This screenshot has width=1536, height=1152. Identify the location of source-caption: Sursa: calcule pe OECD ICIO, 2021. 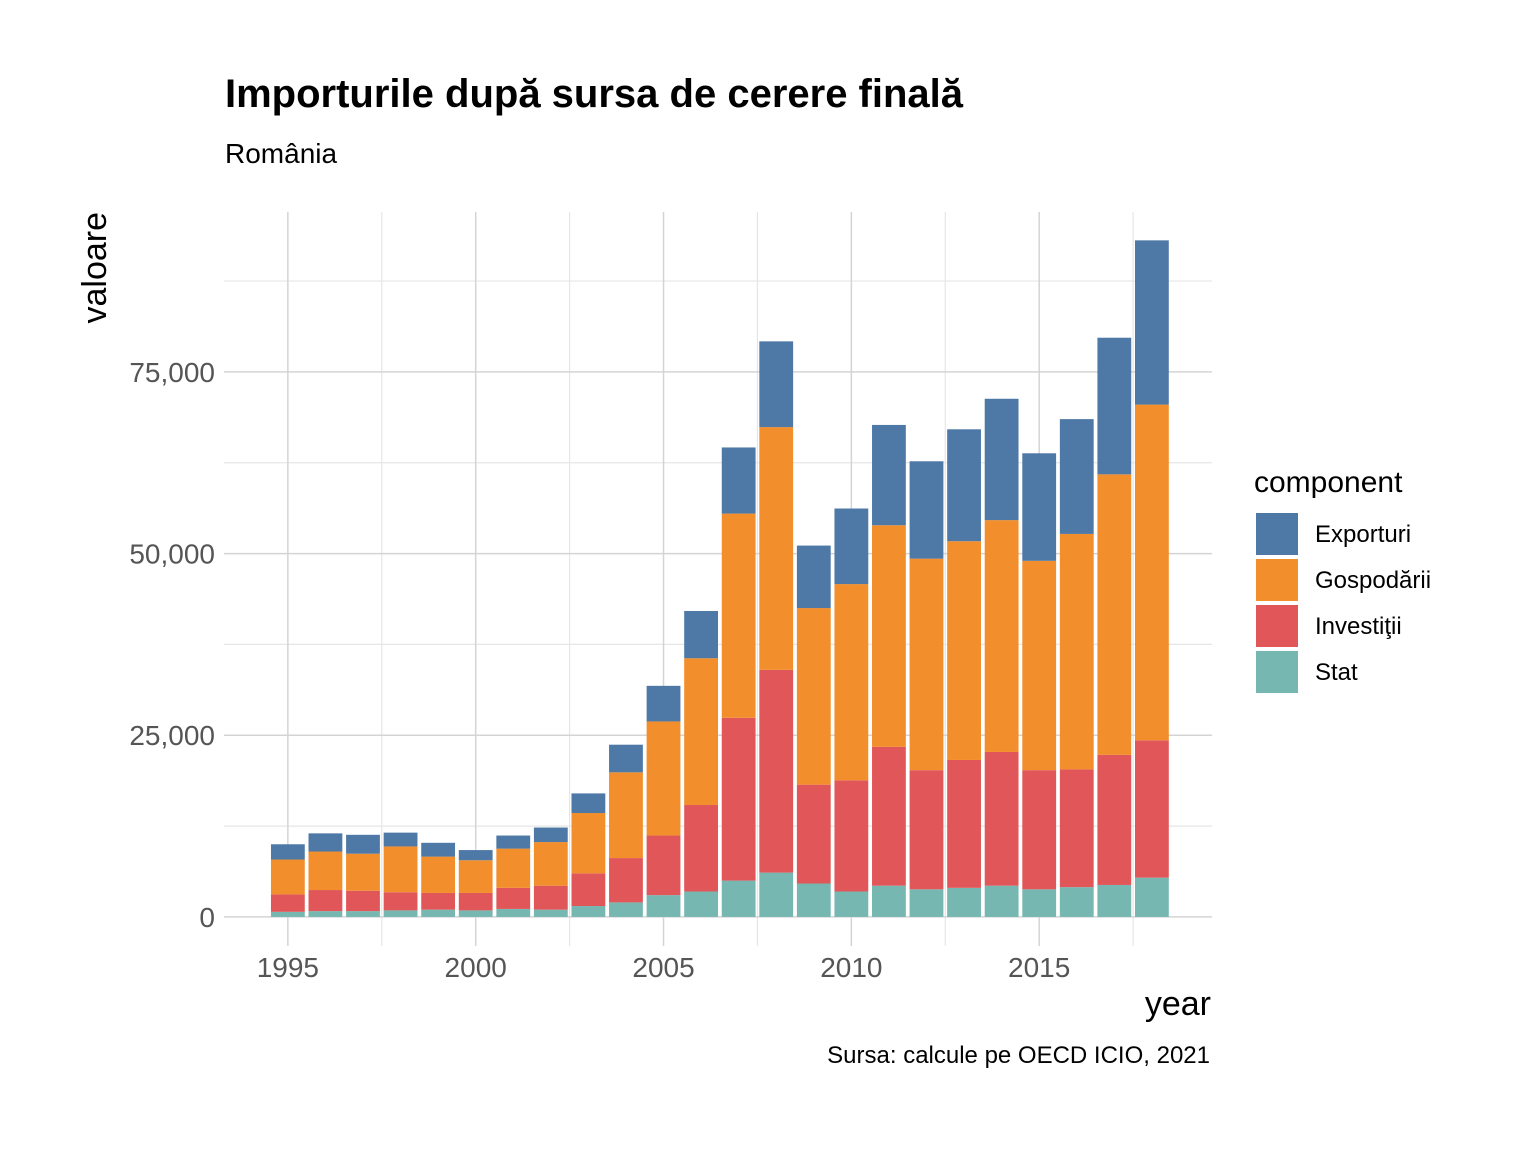
(1018, 1055).